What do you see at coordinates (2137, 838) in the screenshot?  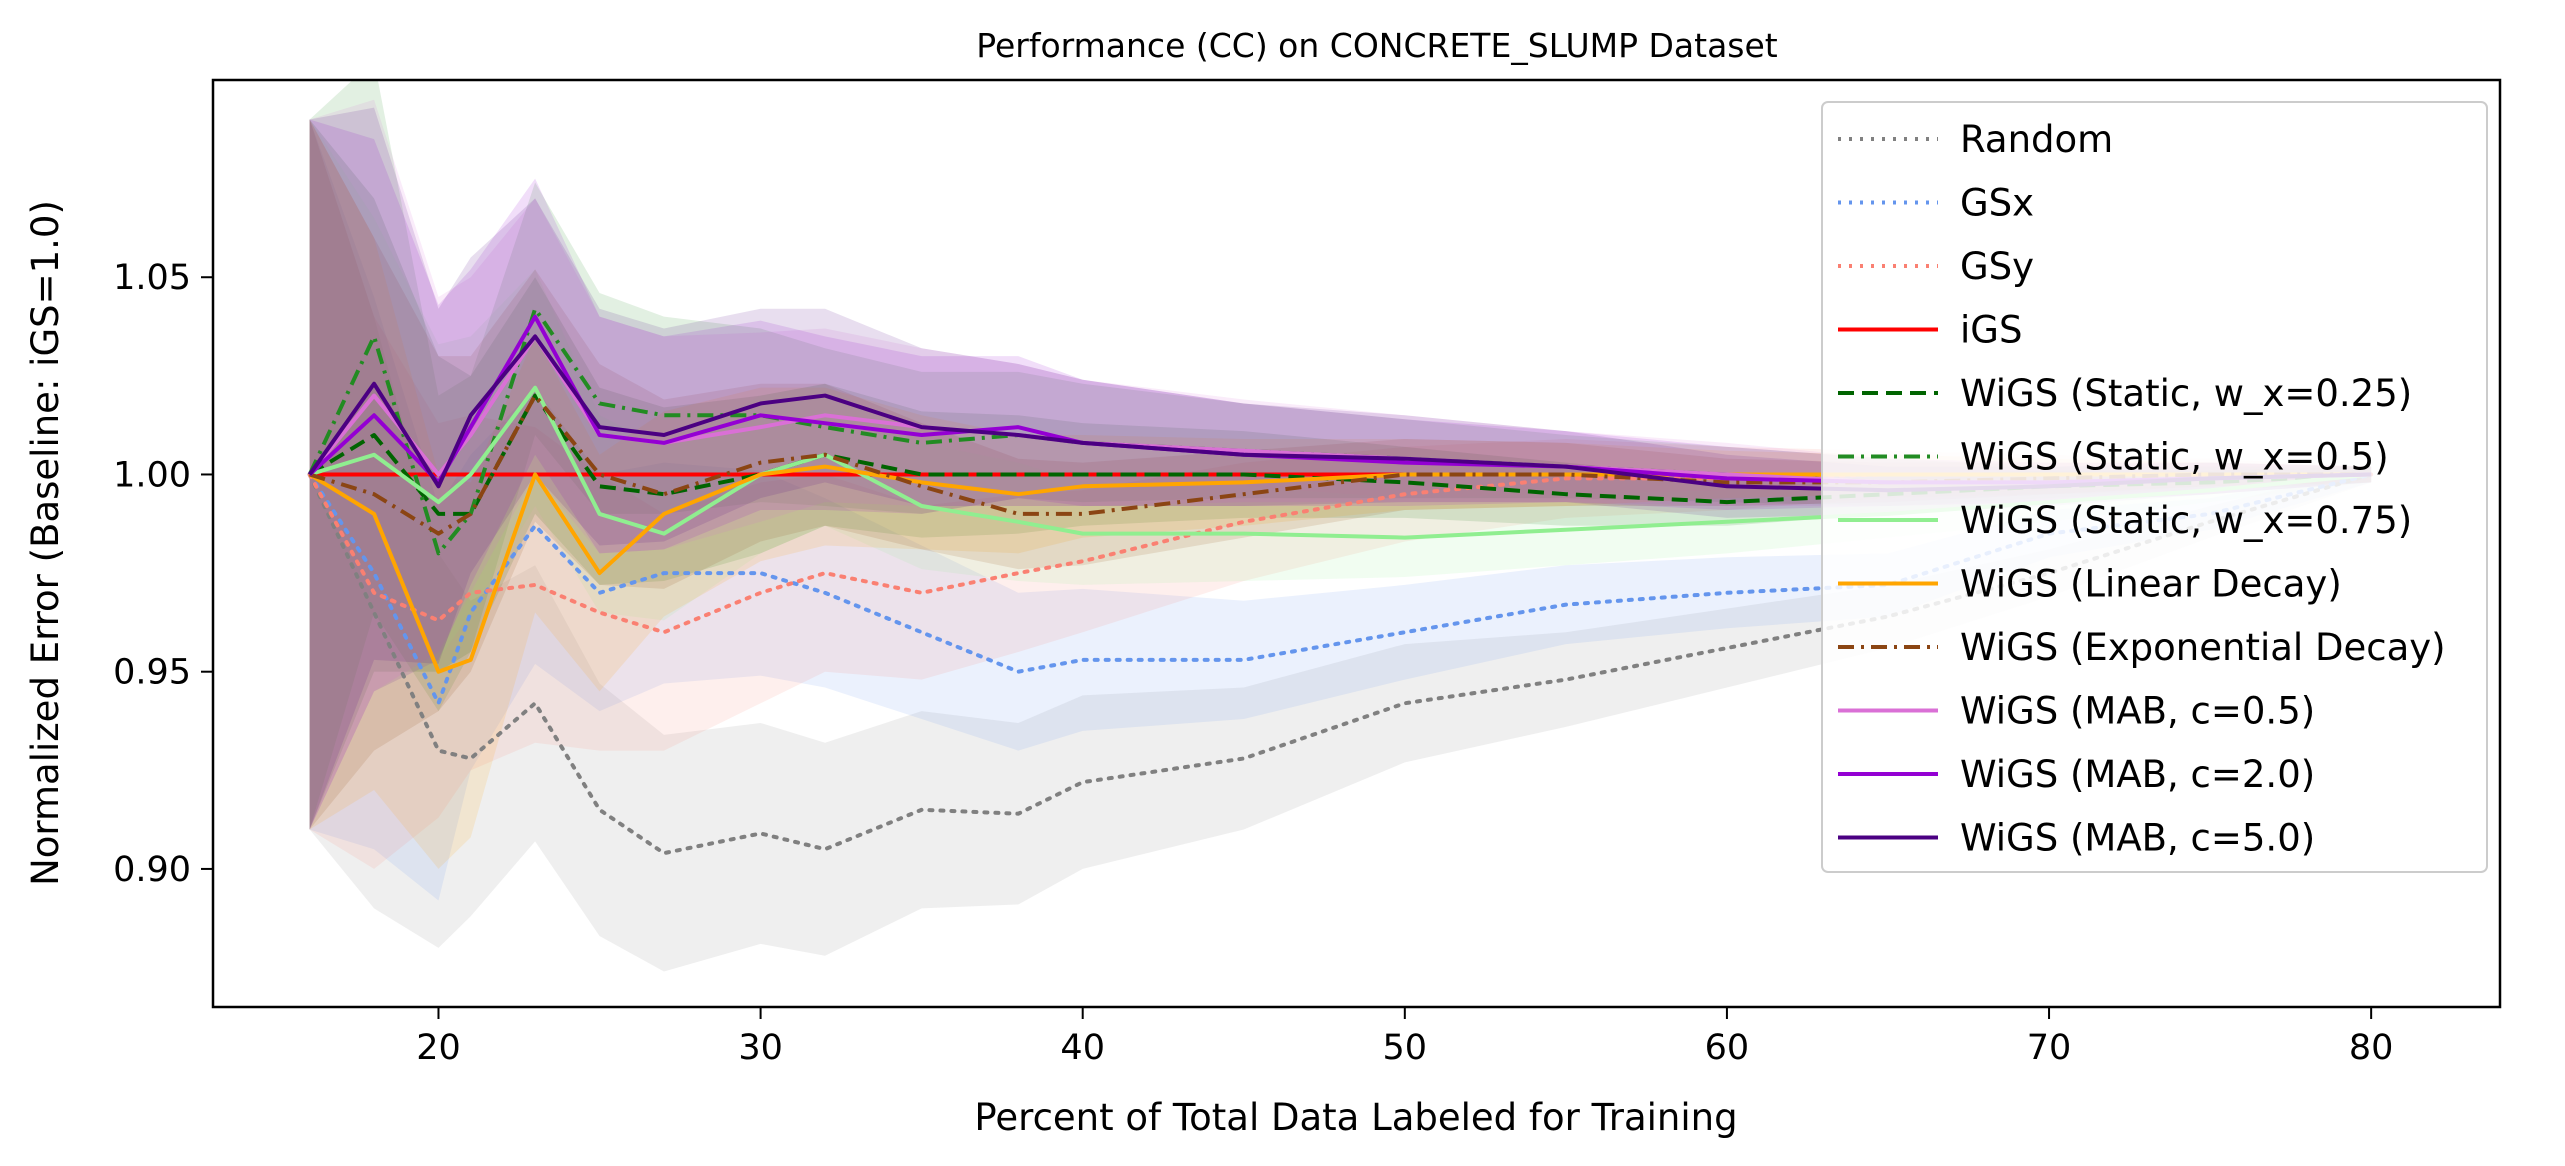 I see `legend-label: WiGS (MAB, c=5.0)` at bounding box center [2137, 838].